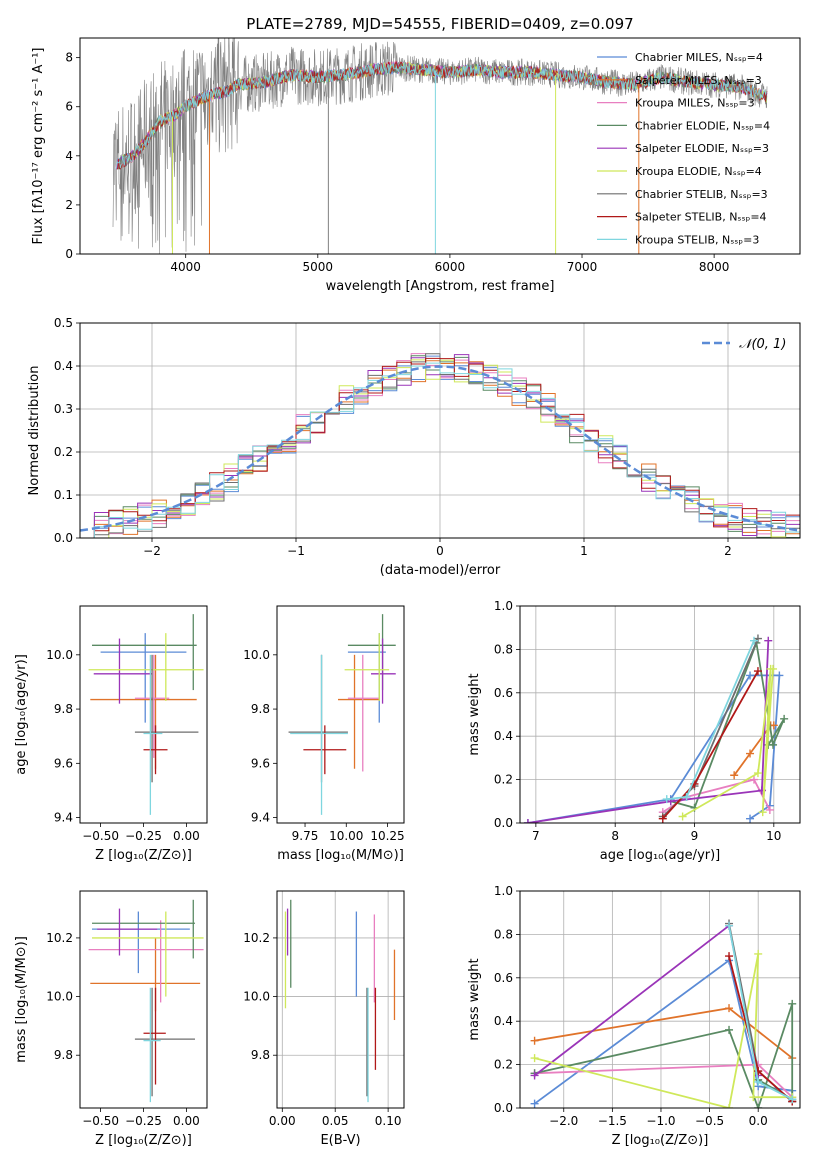 Image resolution: width=819 pixels, height=1170 pixels. What do you see at coordinates (388, 1121) in the screenshot?
I see `x-tick-label: 0.10` at bounding box center [388, 1121].